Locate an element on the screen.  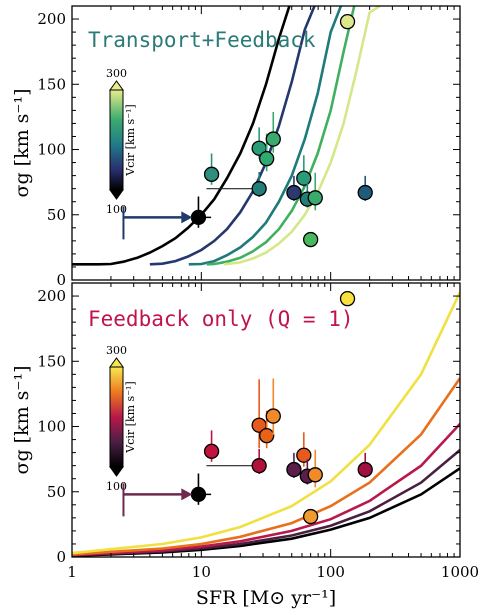
colorbar-bottom: 300 100 Vcir [km s⁻¹] is located at coordinates (121, 418).